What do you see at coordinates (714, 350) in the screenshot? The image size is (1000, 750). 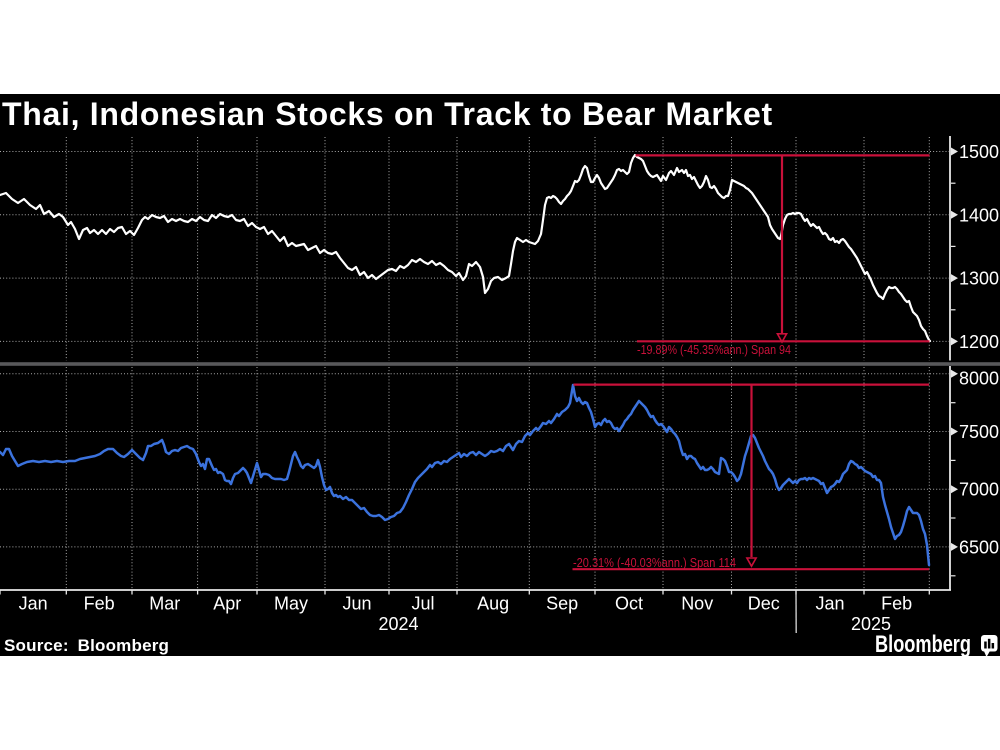 I see `svg-text: -19.89% (-45.35%ann.) Span 94` at bounding box center [714, 350].